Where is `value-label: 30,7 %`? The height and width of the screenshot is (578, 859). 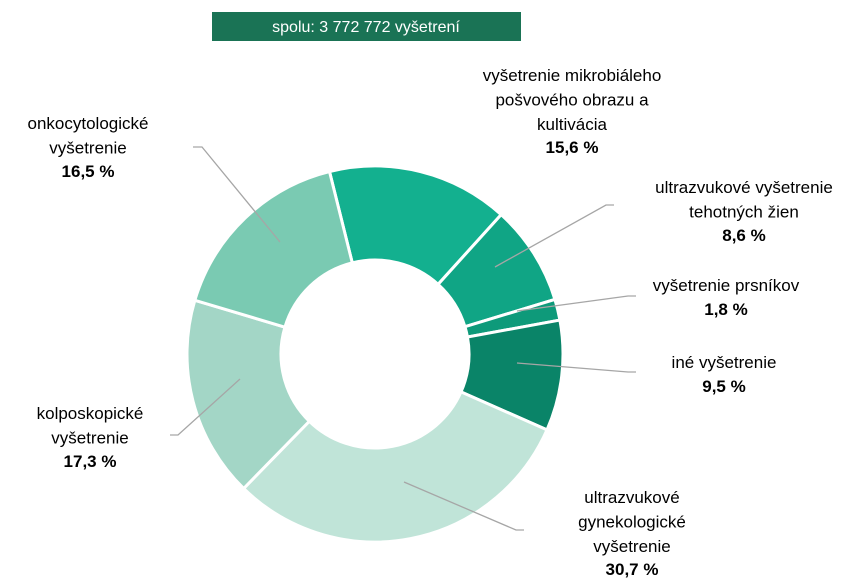 value-label: 30,7 % is located at coordinates (632, 569).